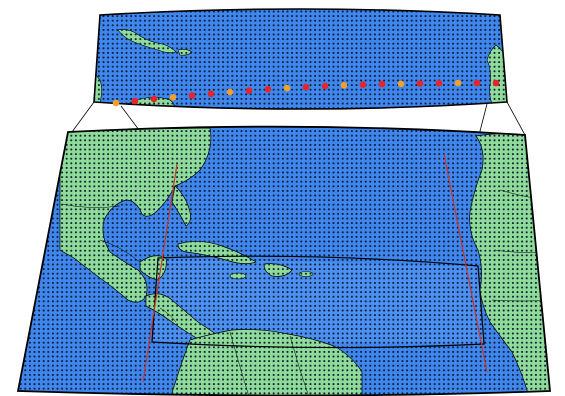  I want to click on inner-domain-outline, so click(318, 302).